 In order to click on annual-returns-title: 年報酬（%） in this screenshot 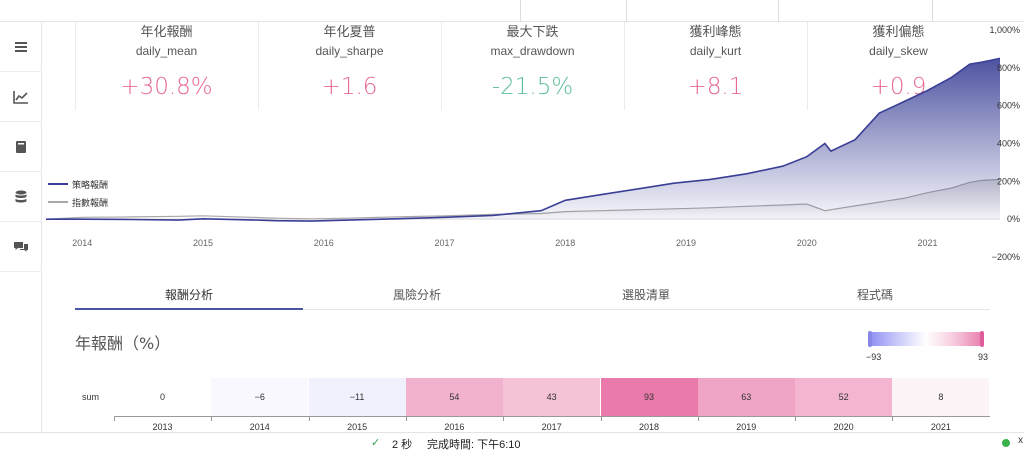, I will do `click(123, 343)`.